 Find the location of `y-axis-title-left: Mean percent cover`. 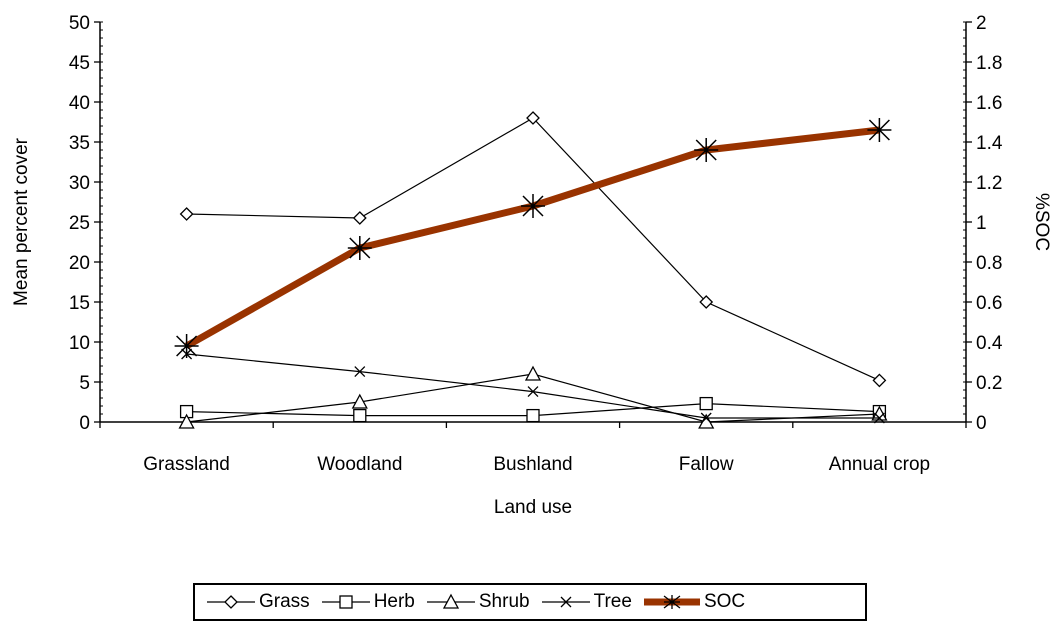

y-axis-title-left: Mean percent cover is located at coordinates (21, 221).